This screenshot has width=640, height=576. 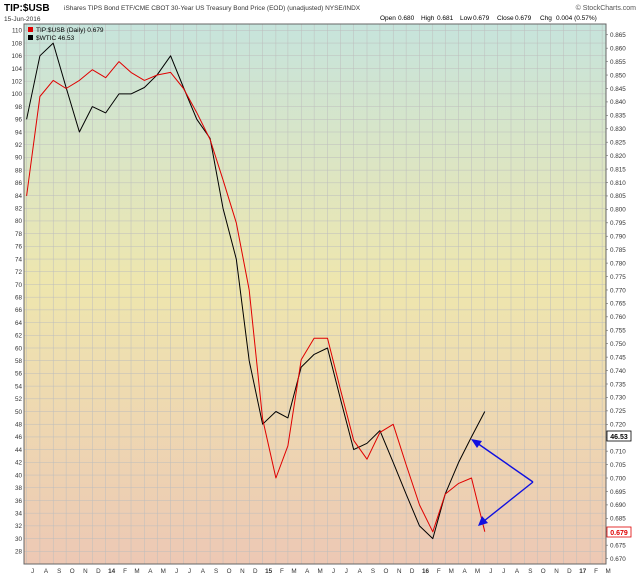 What do you see at coordinates (16, 43) in the screenshot?
I see `left-tick-label: 108` at bounding box center [16, 43].